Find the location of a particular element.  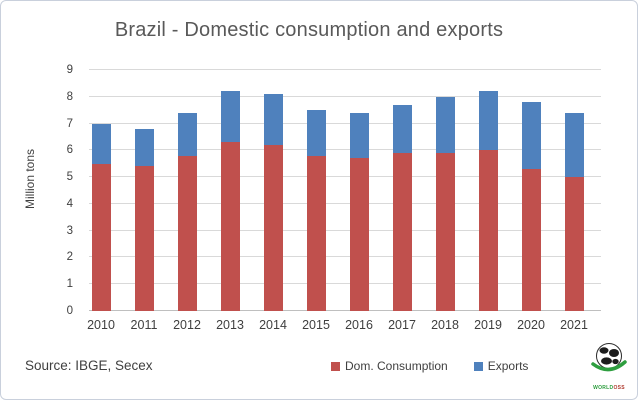

bar-2012-dom-consumption is located at coordinates (187, 233).